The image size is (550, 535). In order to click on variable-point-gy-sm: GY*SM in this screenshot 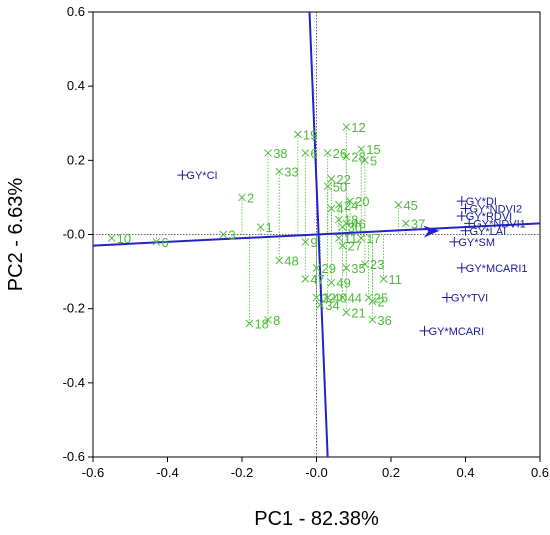, I will do `click(472, 243)`.